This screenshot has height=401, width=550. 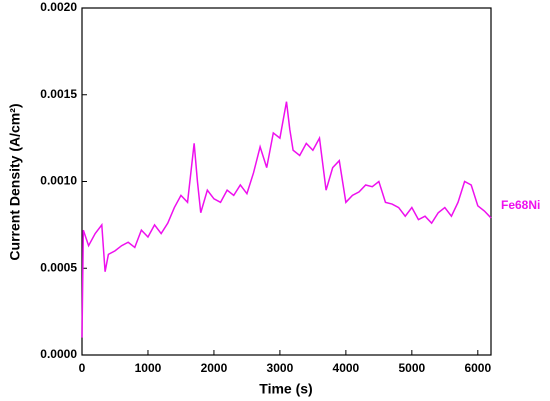 I want to click on y-tick-label: 0.0005, so click(x=58, y=267).